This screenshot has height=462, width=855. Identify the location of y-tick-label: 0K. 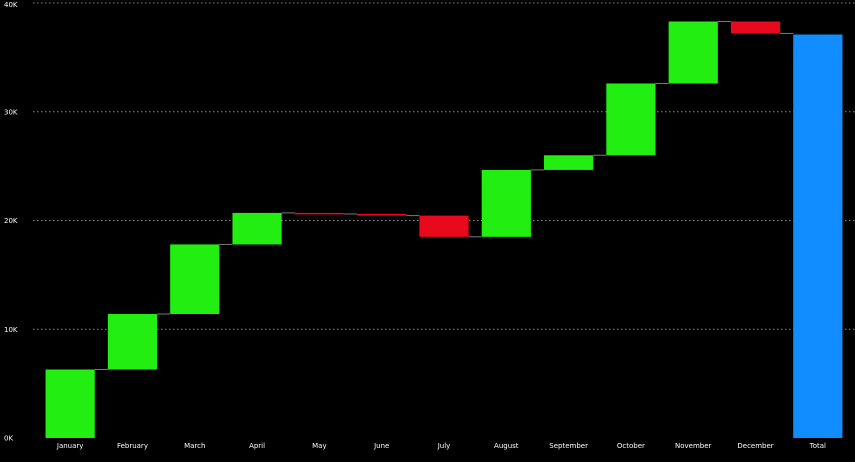
(8, 439).